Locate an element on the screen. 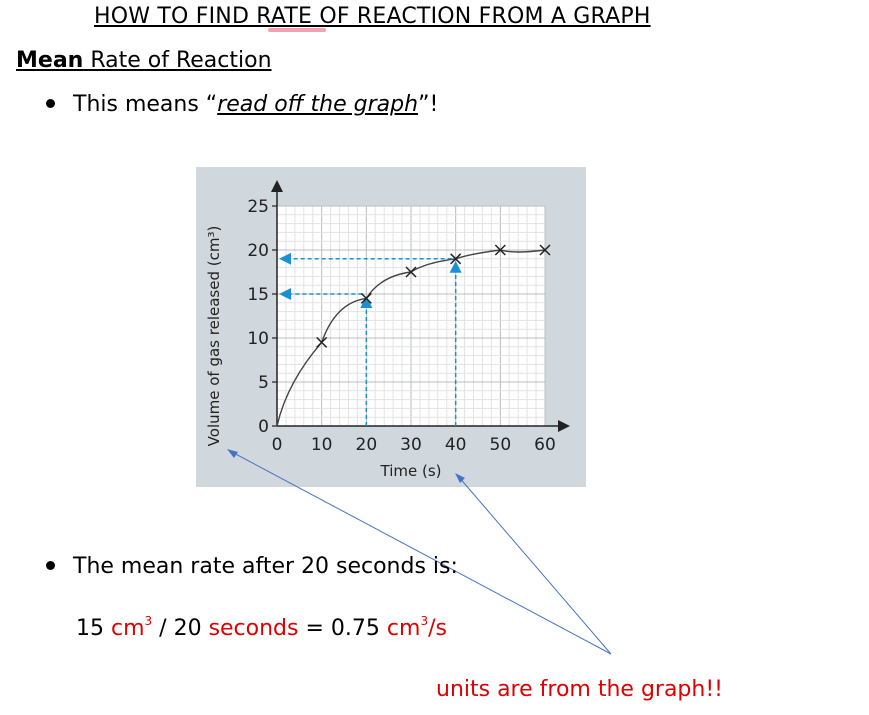 Image resolution: width=869 pixels, height=715 pixels. calc-unit-volume: cm3 is located at coordinates (132, 627).